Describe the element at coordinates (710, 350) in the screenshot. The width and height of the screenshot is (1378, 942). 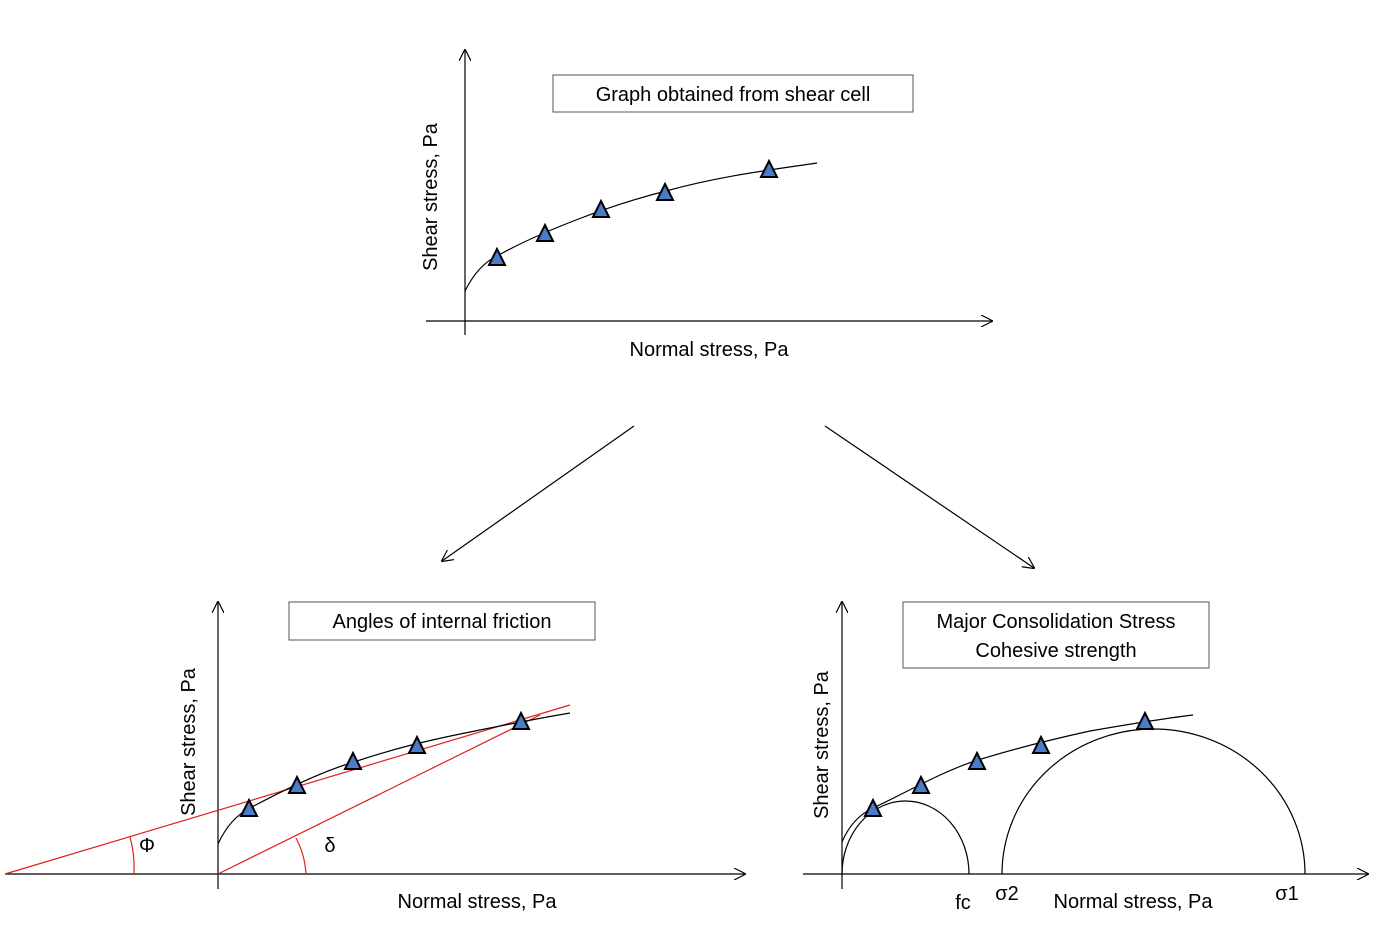
I see `top-xlabel: Normal stress, Pa` at that location.